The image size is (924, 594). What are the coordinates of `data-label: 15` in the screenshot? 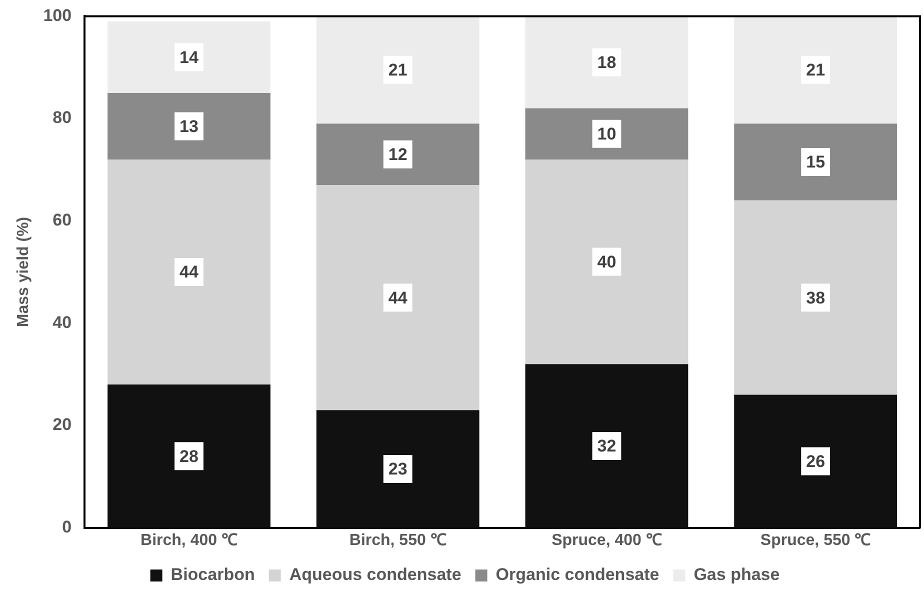 It's located at (816, 162).